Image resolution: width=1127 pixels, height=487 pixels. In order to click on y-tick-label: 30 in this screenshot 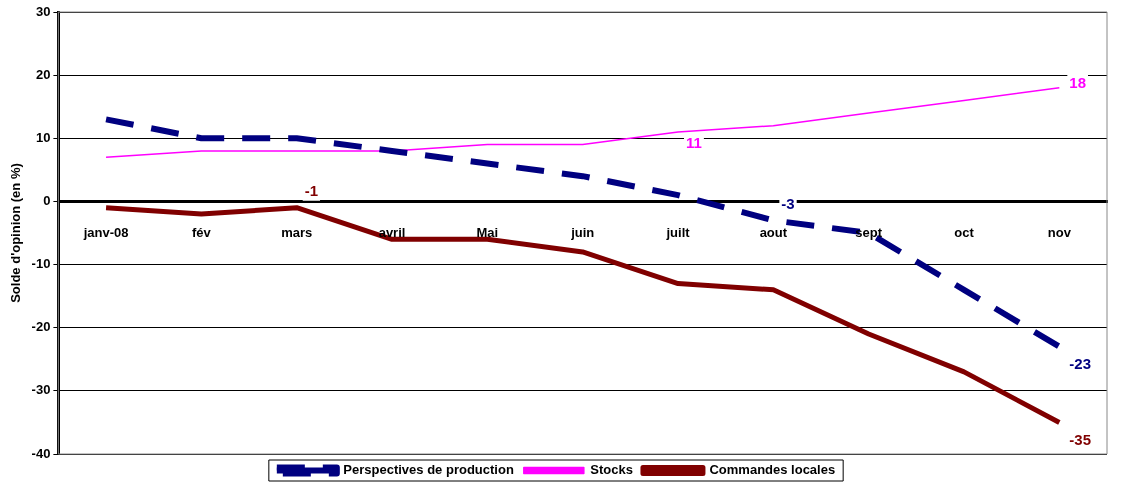, I will do `click(43, 11)`.